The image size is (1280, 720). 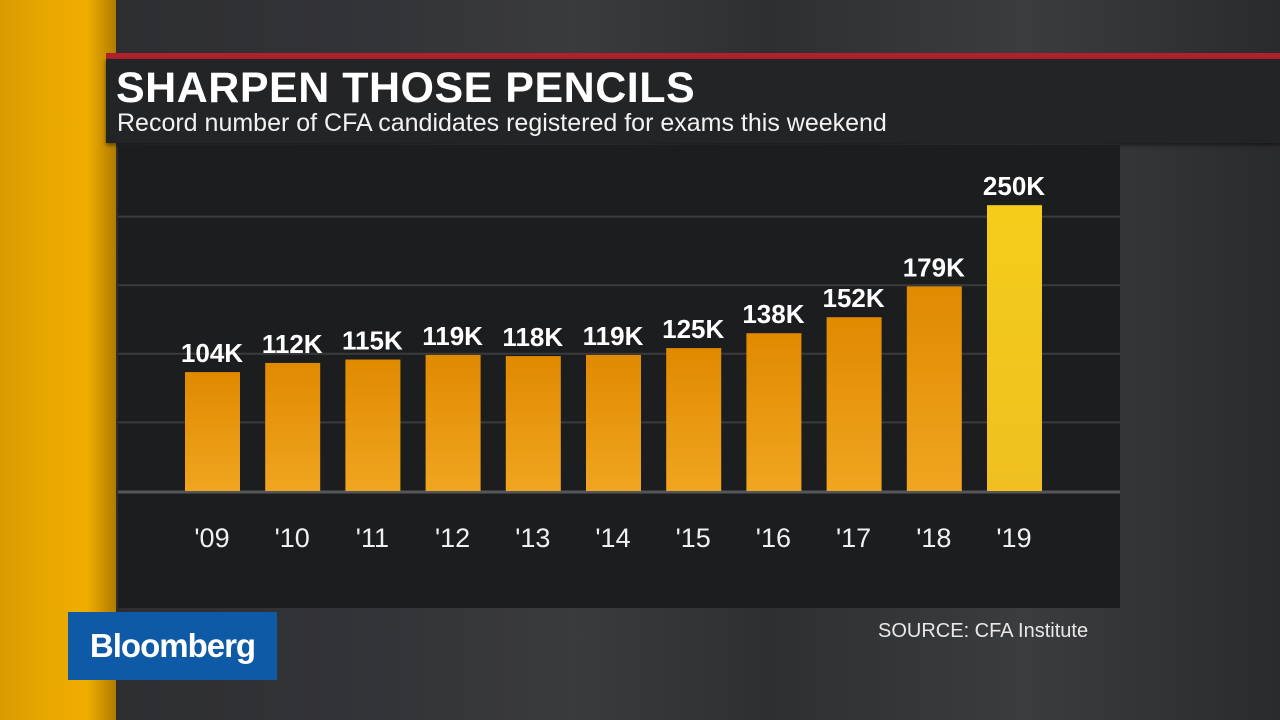 What do you see at coordinates (773, 314) in the screenshot?
I see `data-label: 138K` at bounding box center [773, 314].